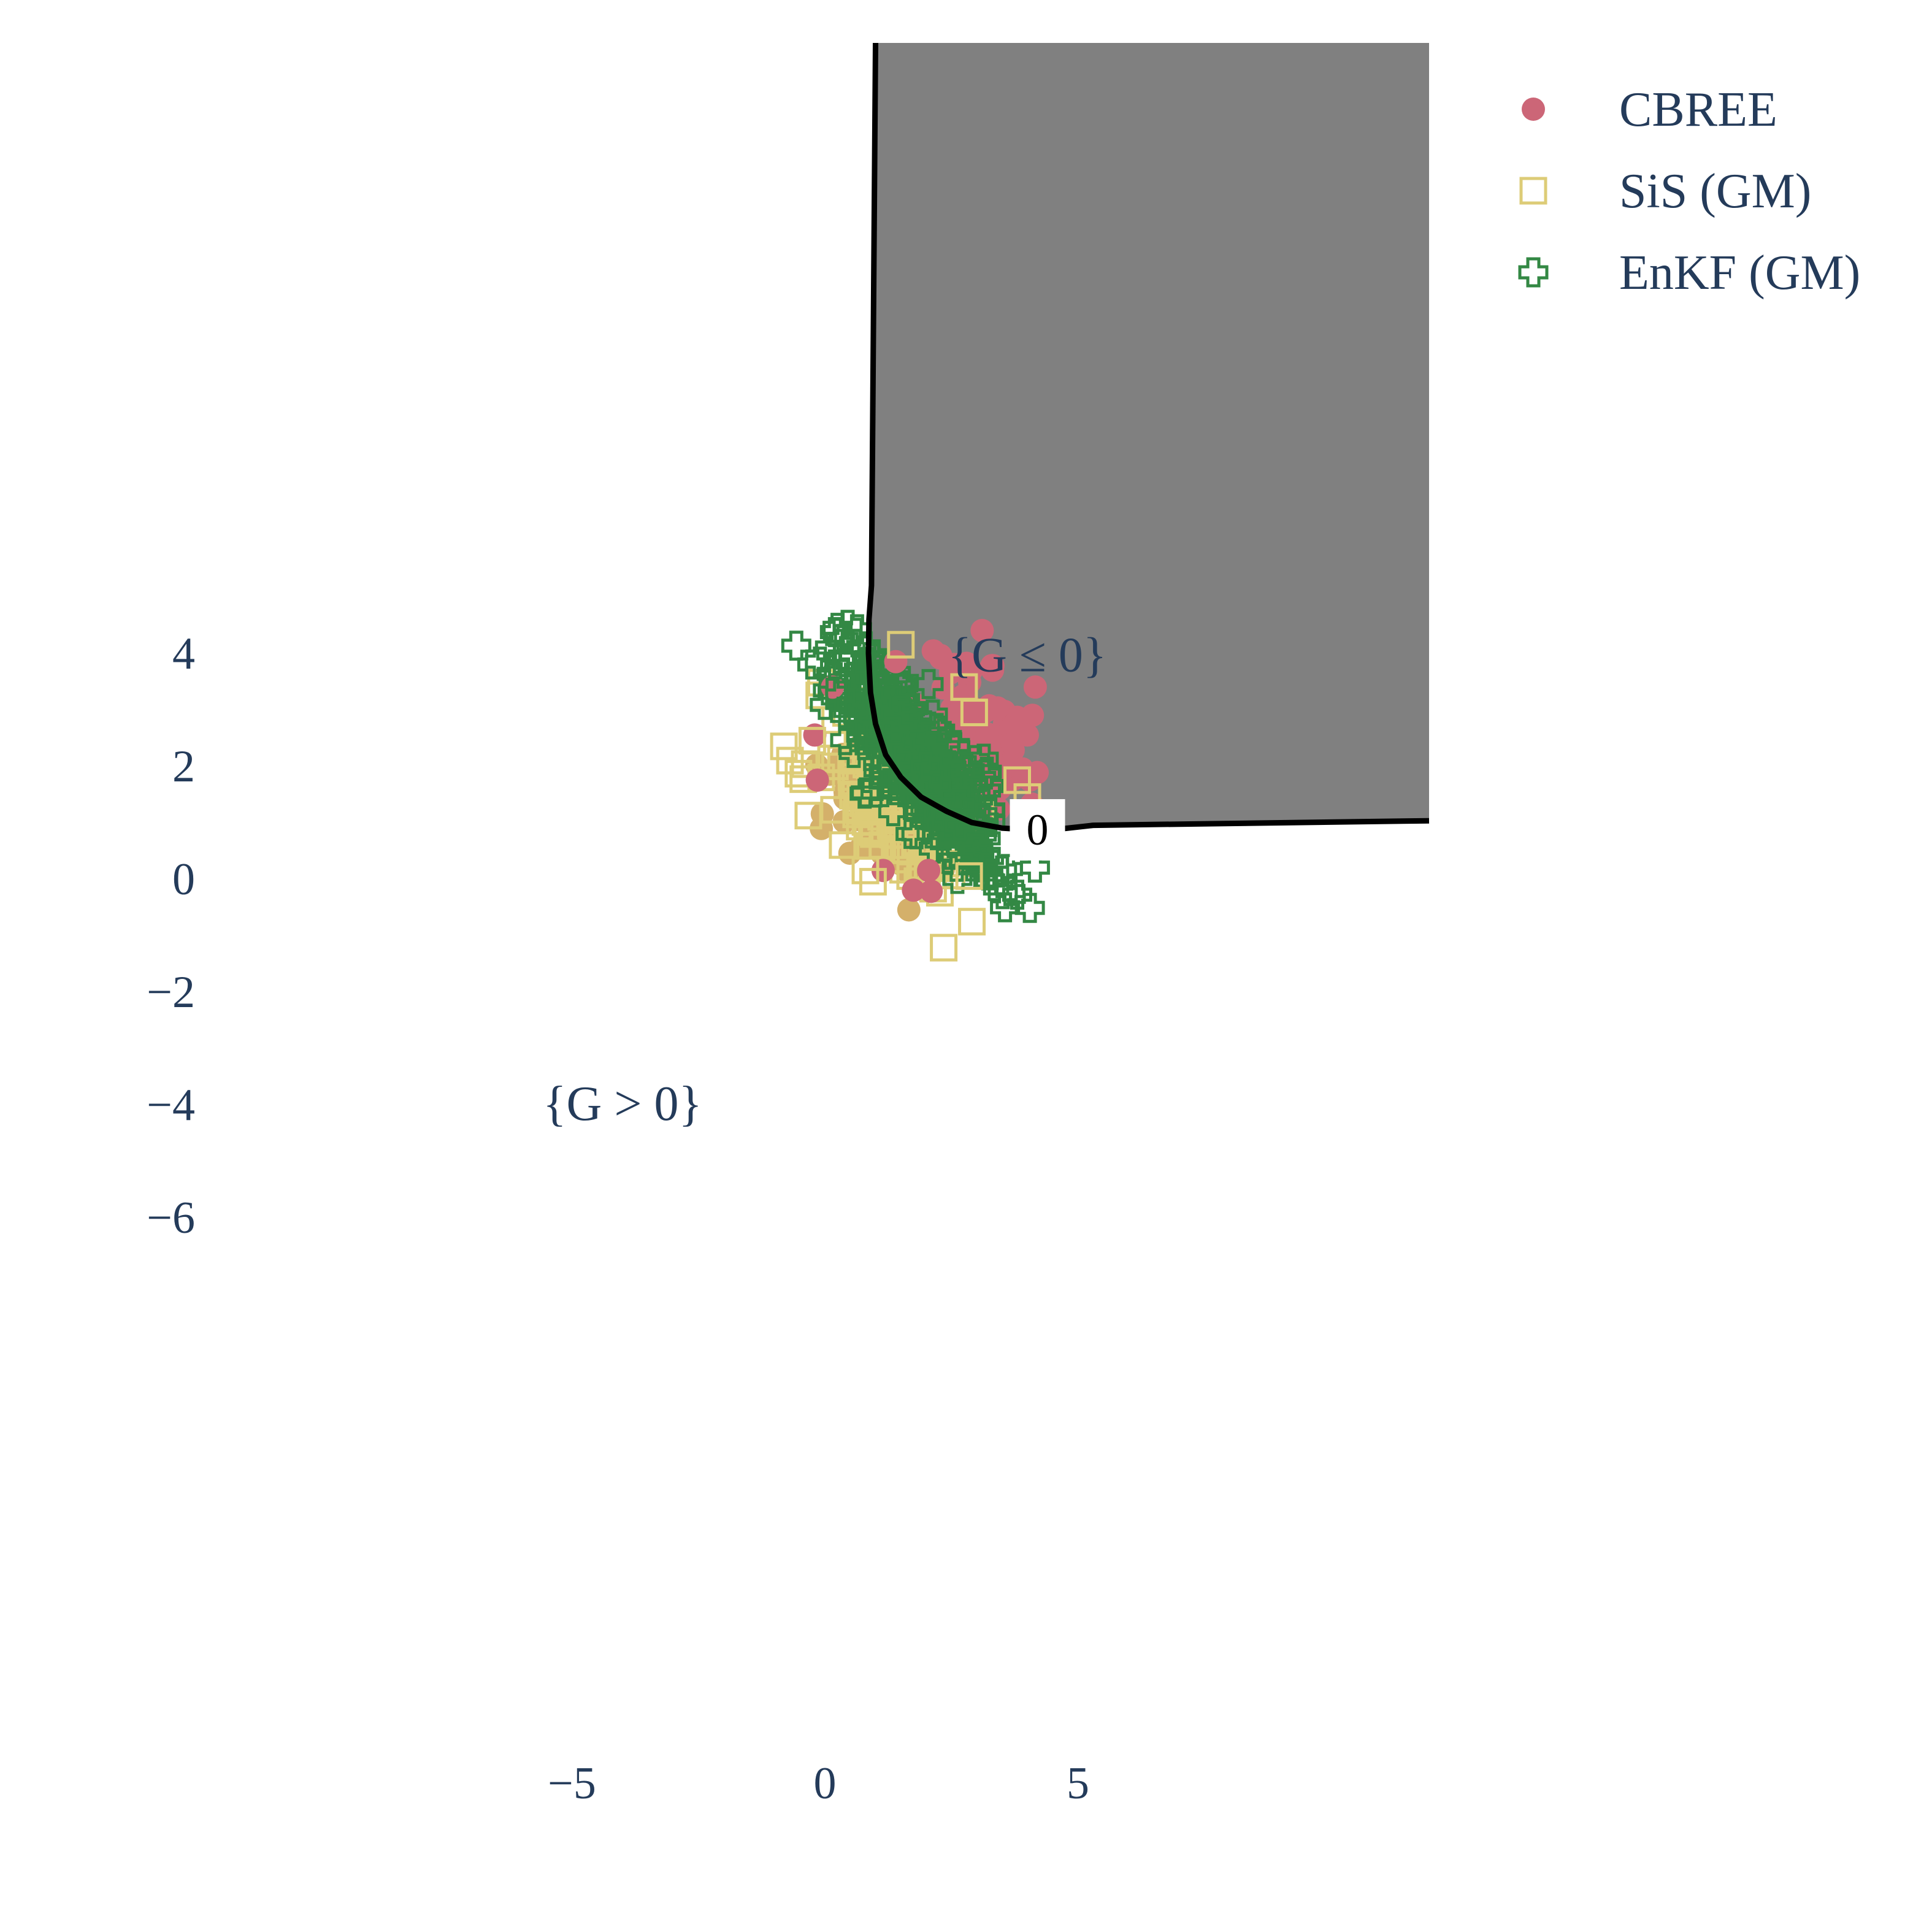 The height and width of the screenshot is (1932, 1932). What do you see at coordinates (1078, 1783) in the screenshot?
I see `x-tick-label: 5` at bounding box center [1078, 1783].